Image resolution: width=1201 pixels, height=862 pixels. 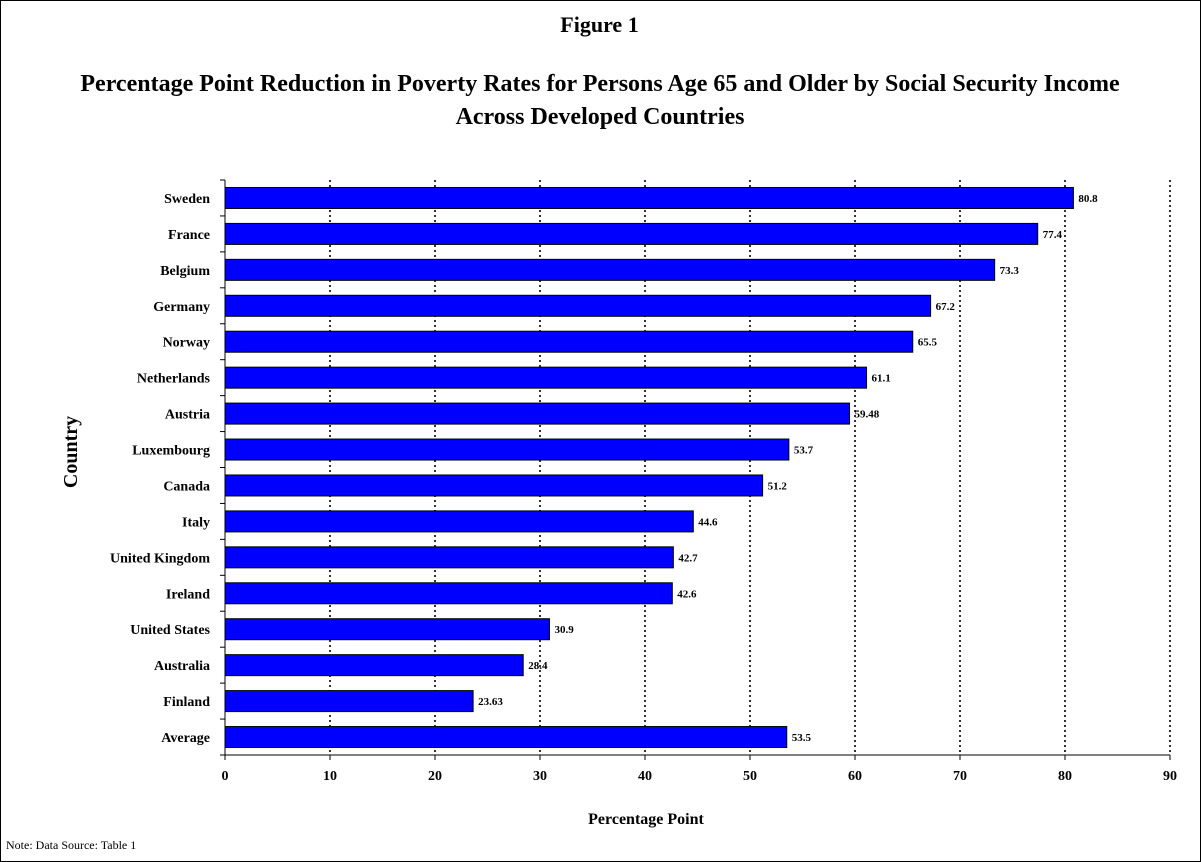 What do you see at coordinates (459, 521) in the screenshot?
I see `bar-italy` at bounding box center [459, 521].